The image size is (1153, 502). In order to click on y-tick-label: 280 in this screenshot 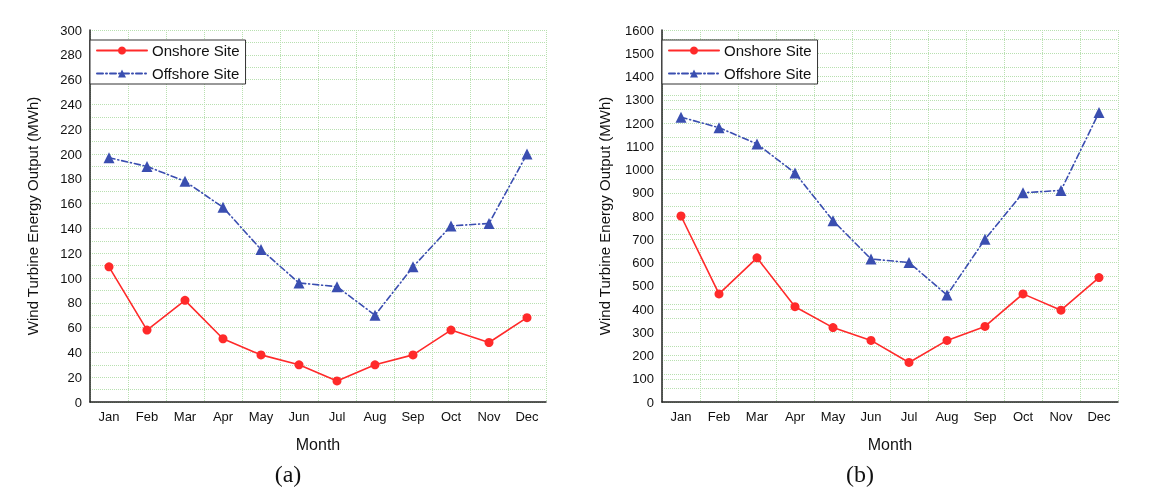, I will do `click(71, 55)`.